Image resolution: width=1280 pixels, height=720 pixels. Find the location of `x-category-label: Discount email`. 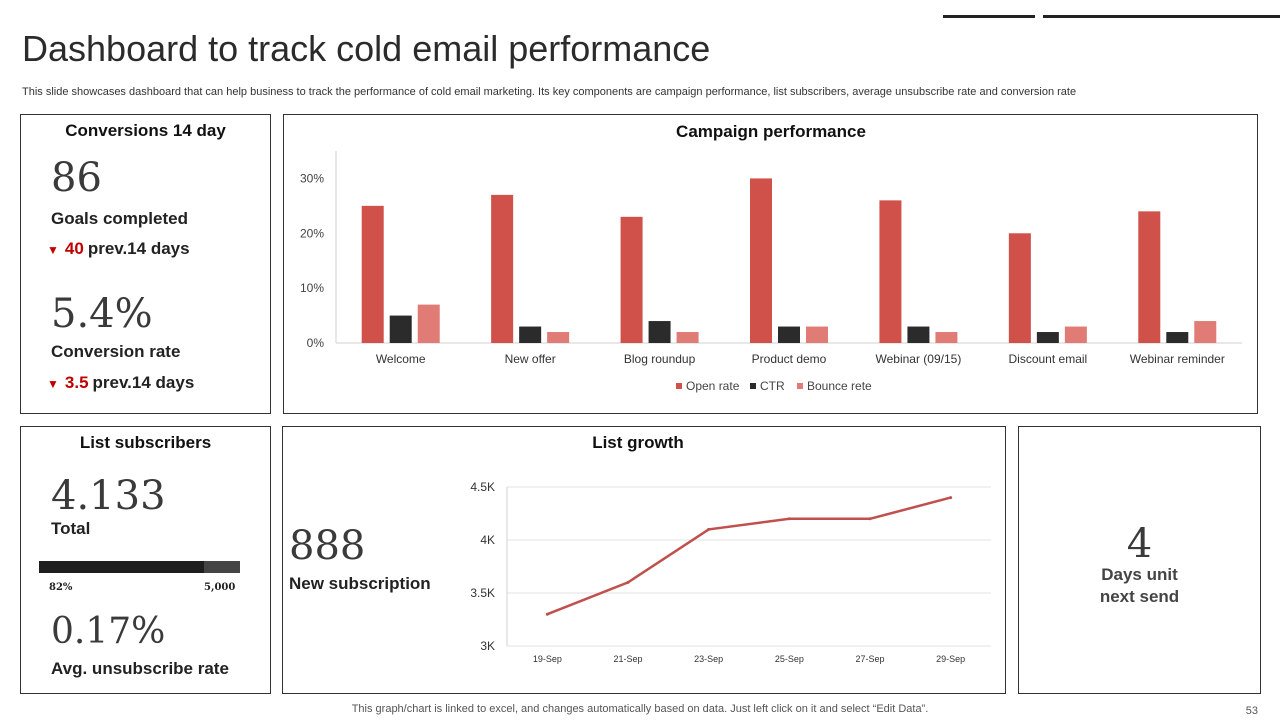

x-category-label: Discount email is located at coordinates (1048, 359).